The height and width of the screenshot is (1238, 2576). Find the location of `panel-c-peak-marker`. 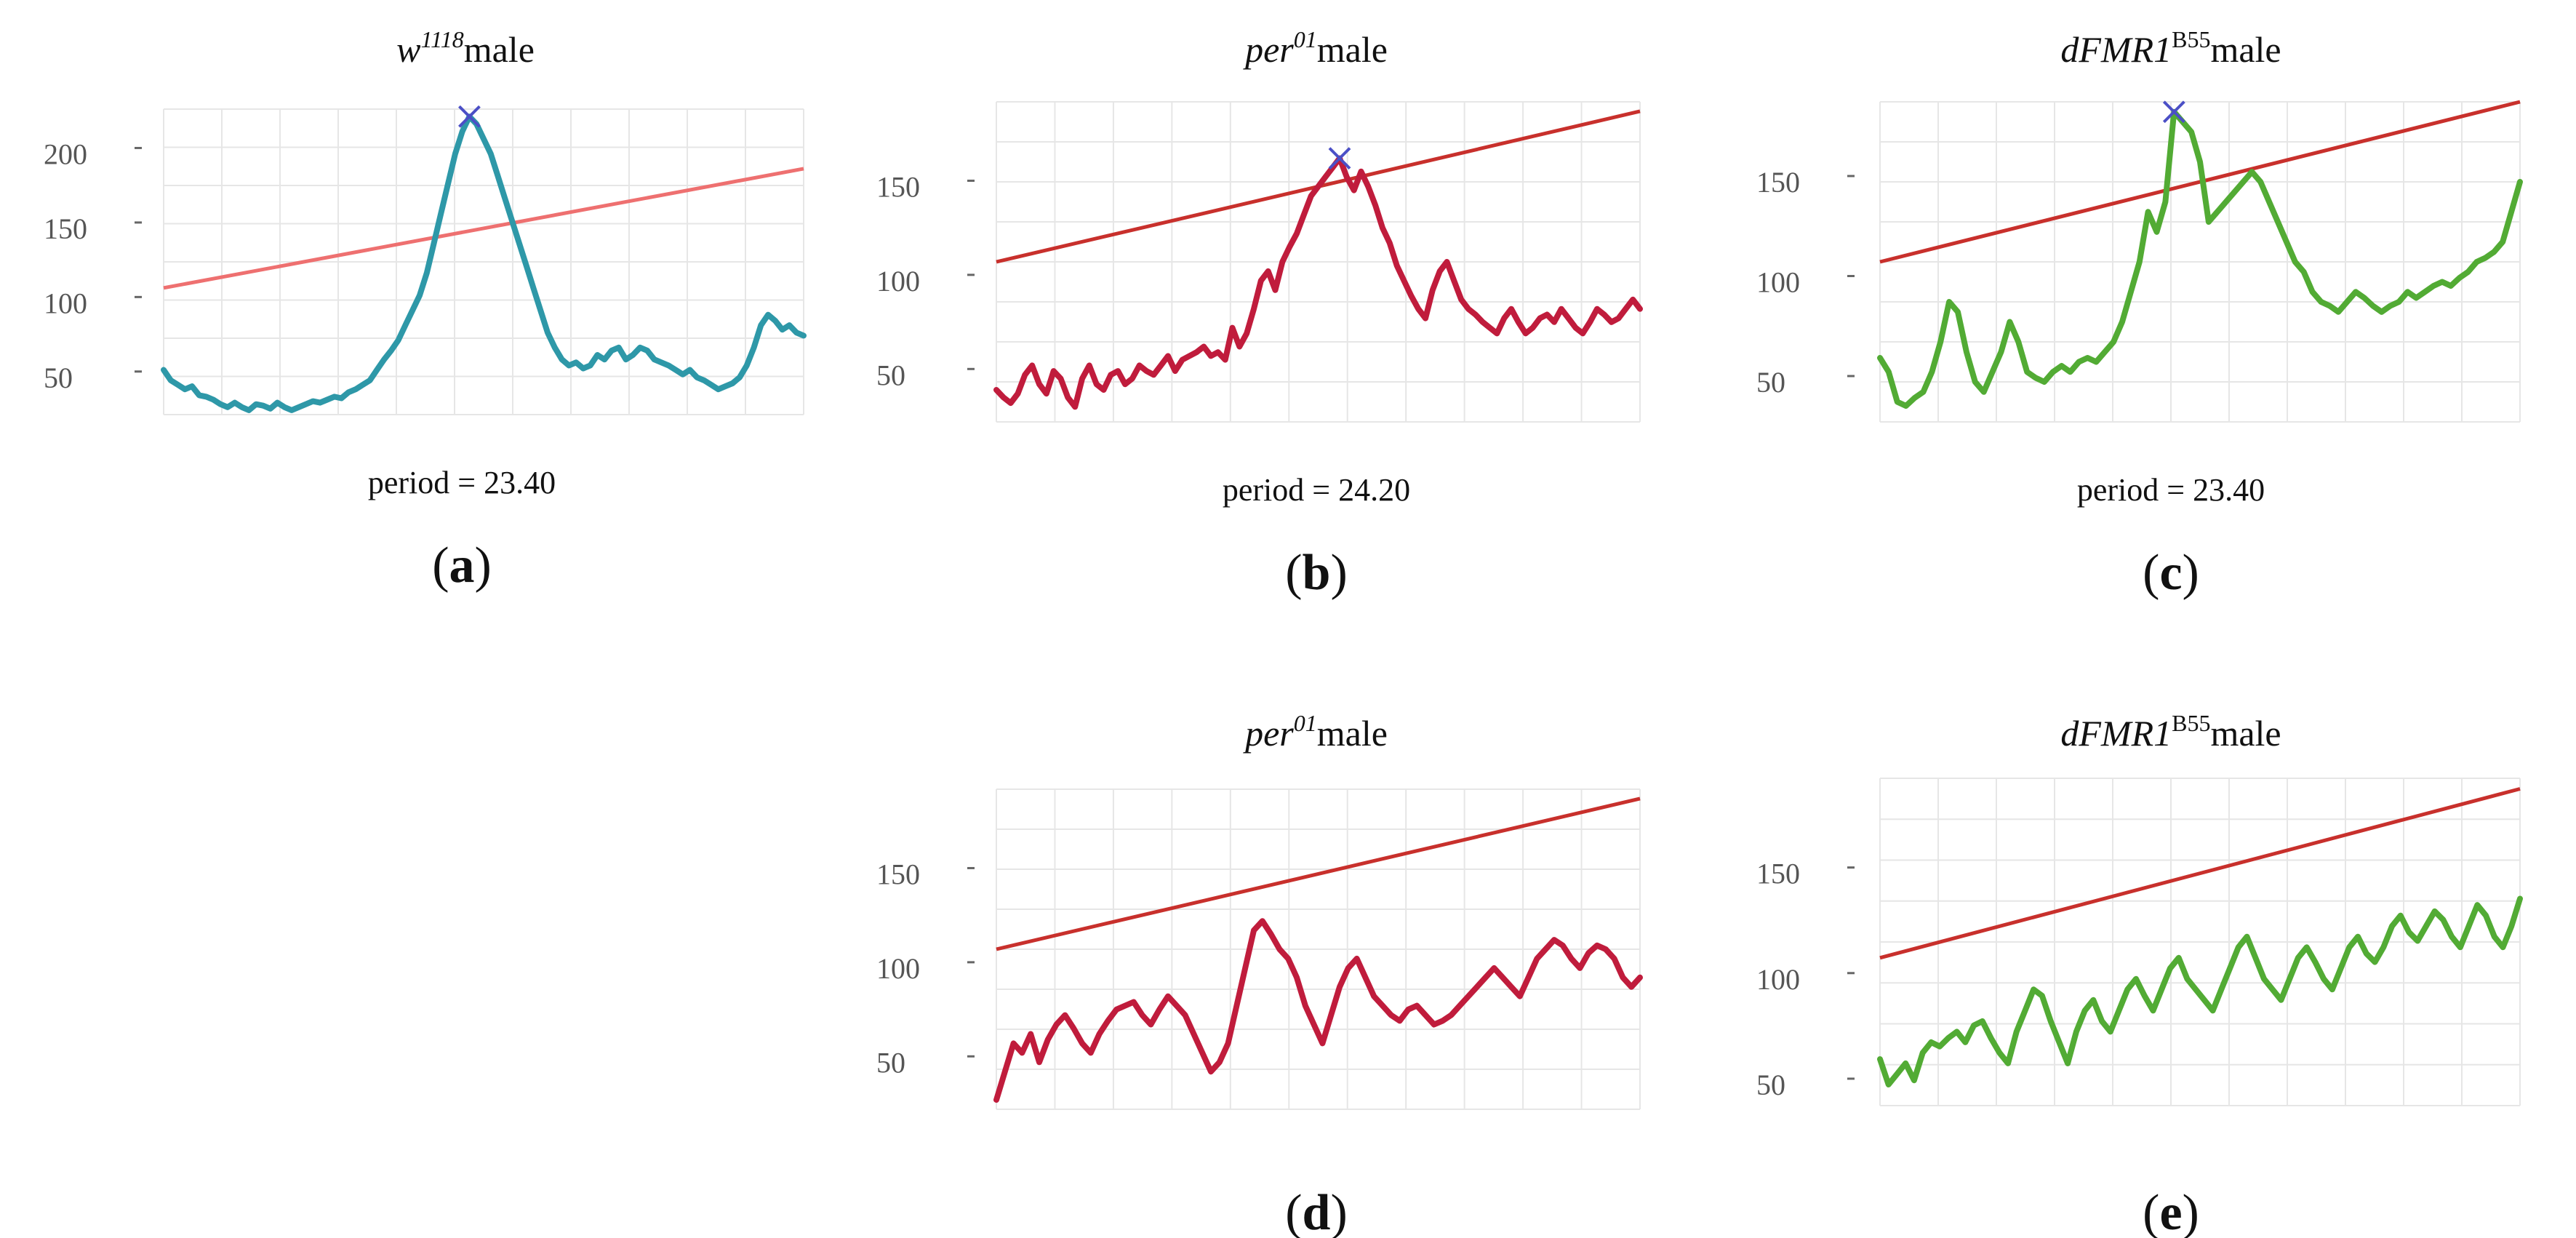

panel-c-peak-marker is located at coordinates (2173, 112).